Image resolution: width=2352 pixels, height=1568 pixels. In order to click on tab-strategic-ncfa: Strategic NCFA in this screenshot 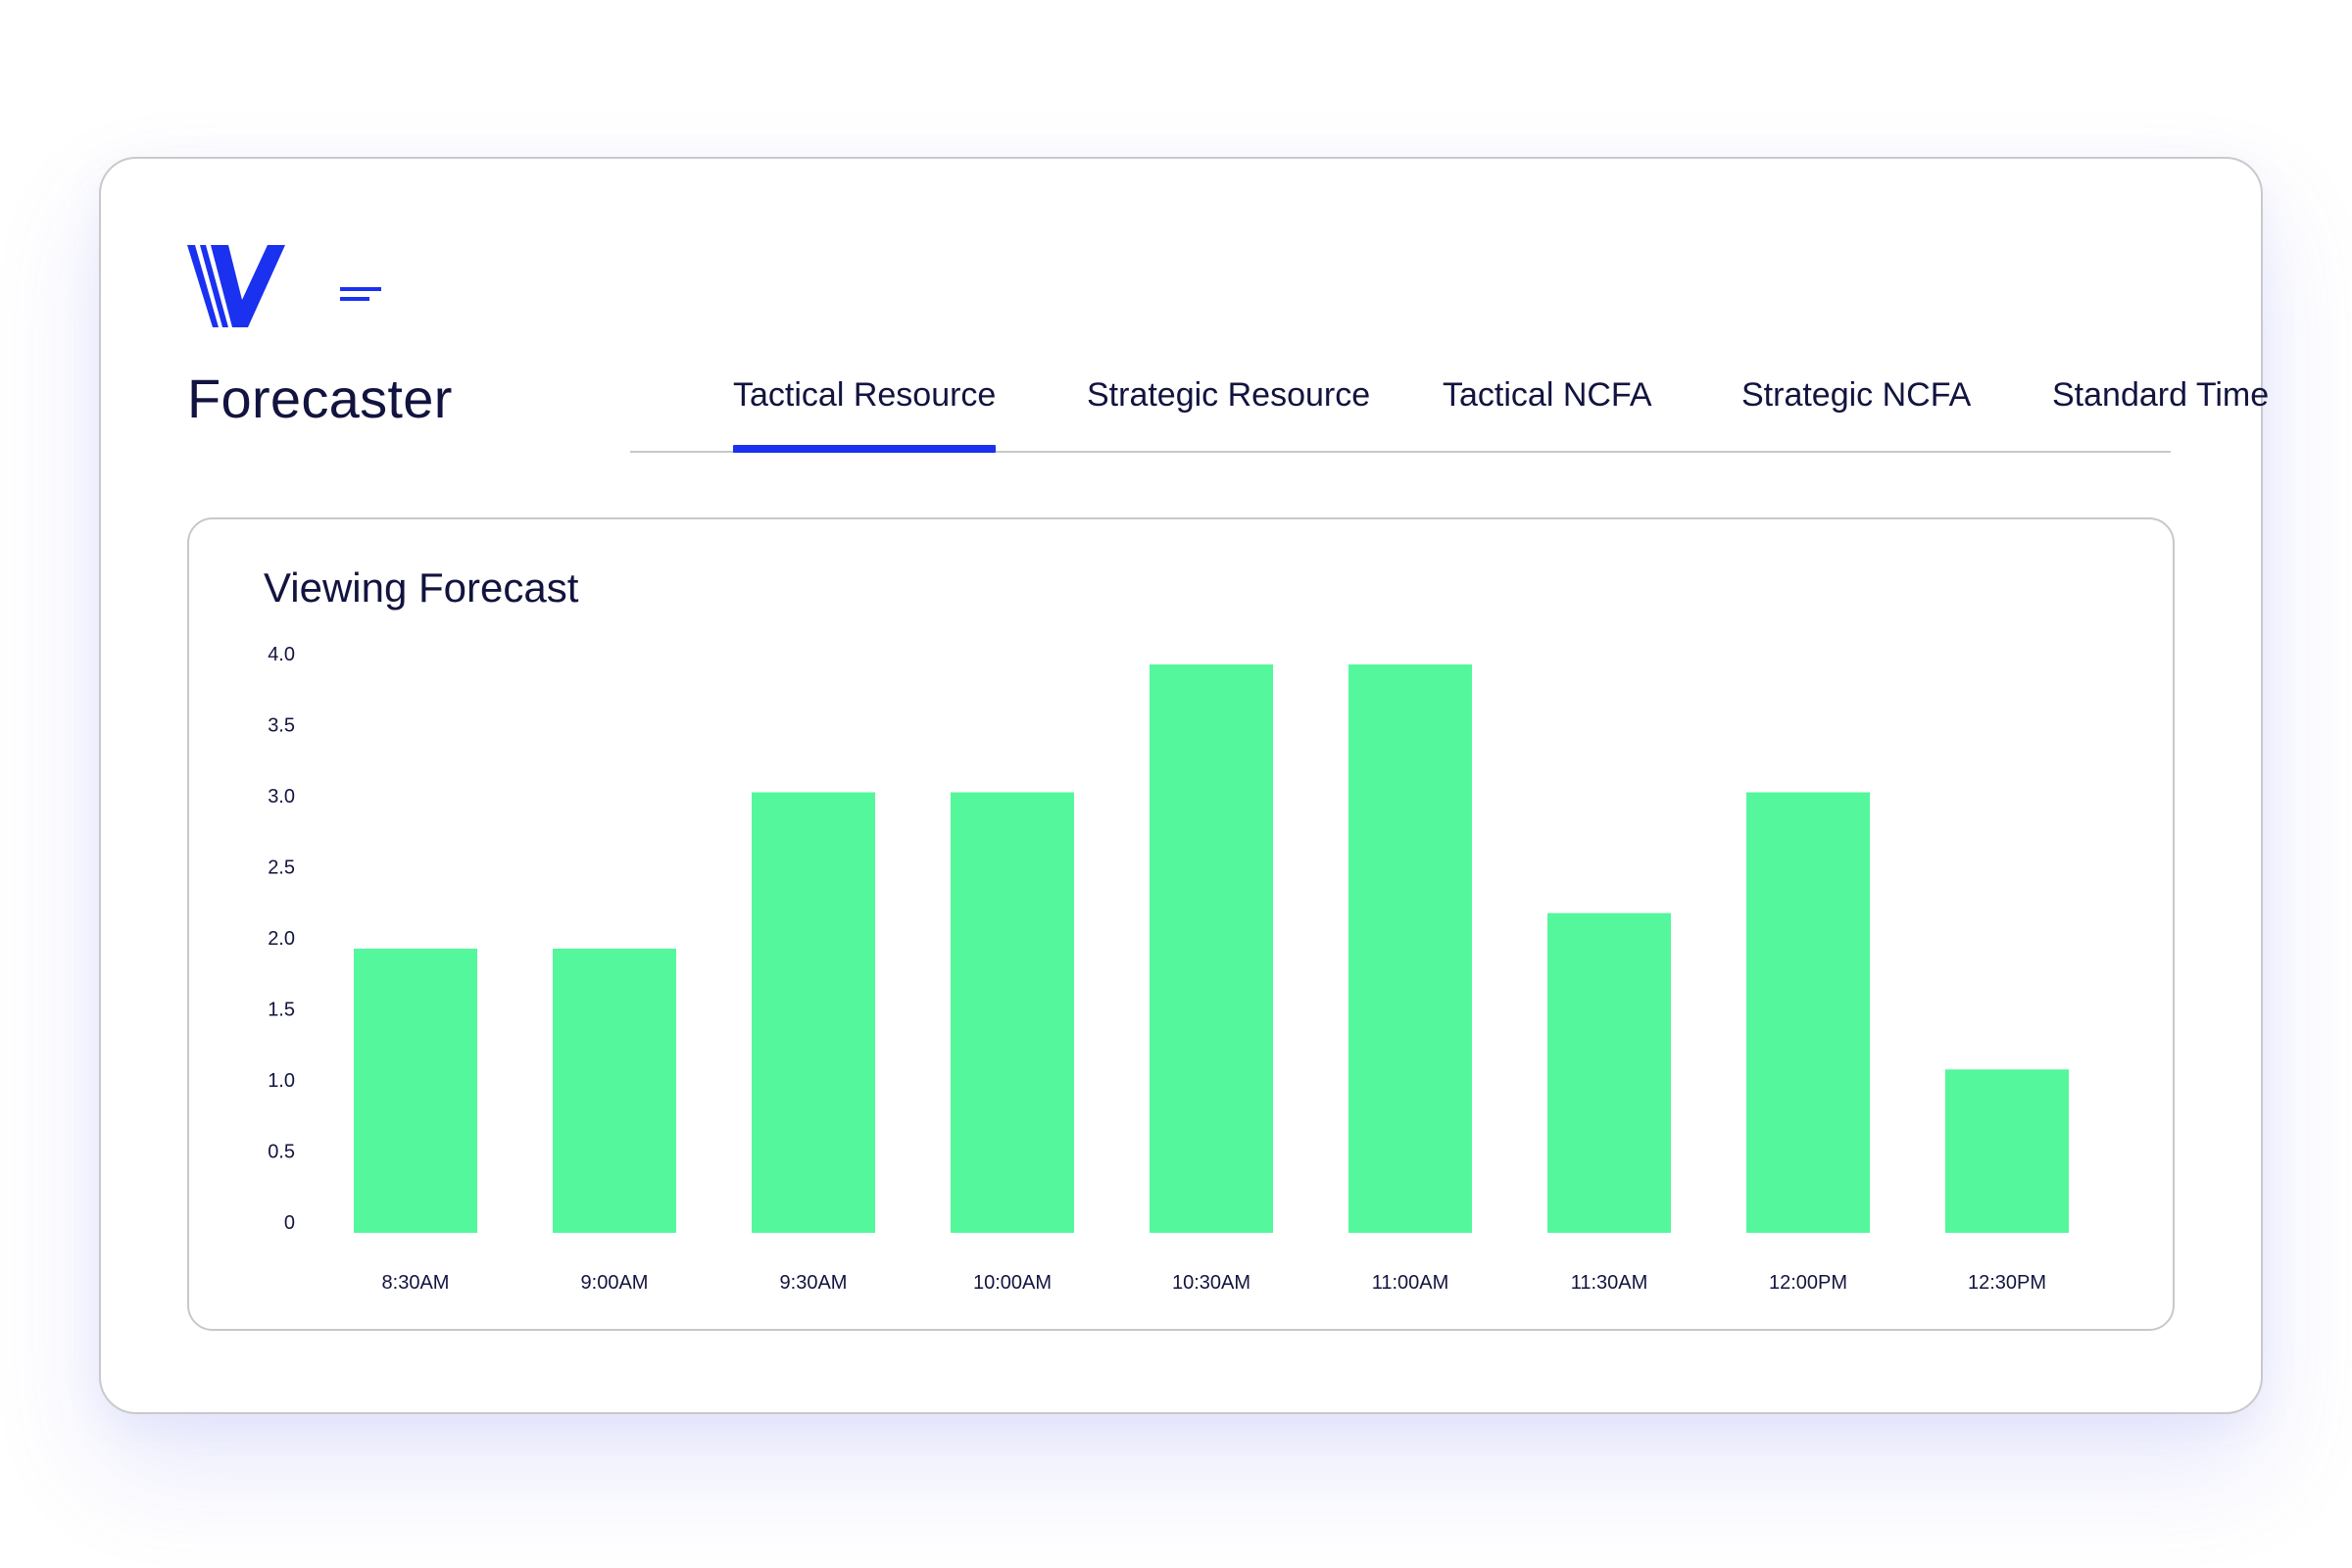, I will do `click(1856, 414)`.